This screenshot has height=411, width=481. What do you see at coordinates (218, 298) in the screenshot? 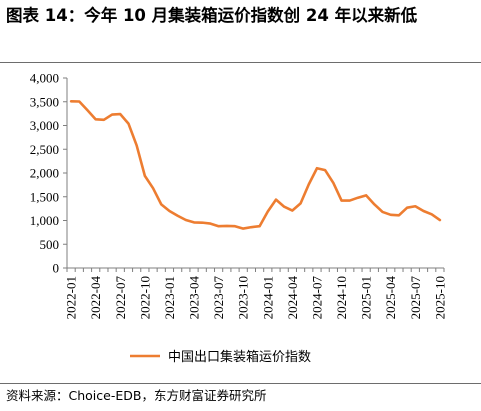
I see `x-tick-label: 2023-07` at bounding box center [218, 298].